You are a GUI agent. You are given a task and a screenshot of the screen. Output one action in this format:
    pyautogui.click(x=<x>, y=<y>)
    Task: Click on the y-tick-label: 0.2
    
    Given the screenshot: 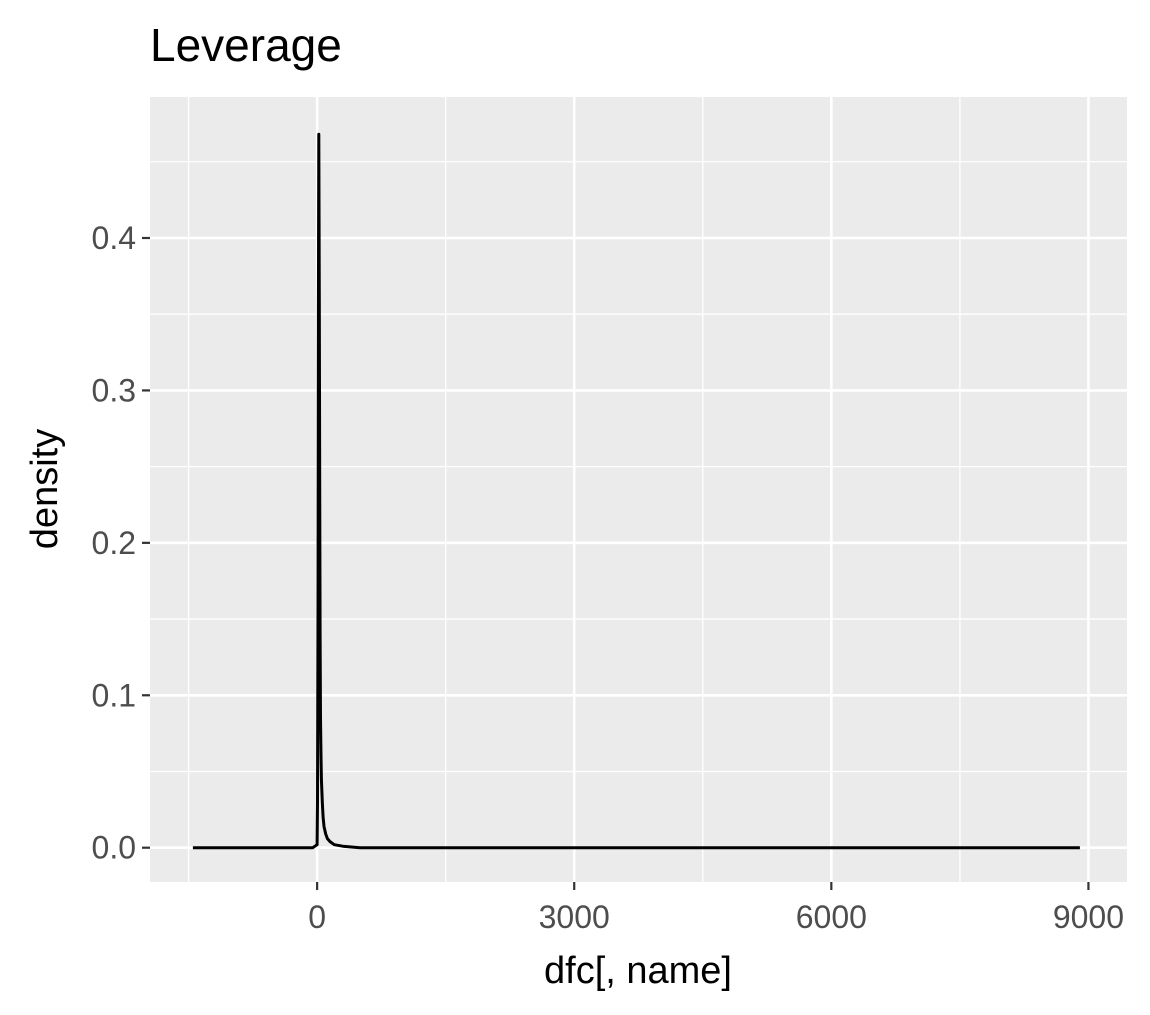 What is the action you would take?
    pyautogui.click(x=114, y=543)
    